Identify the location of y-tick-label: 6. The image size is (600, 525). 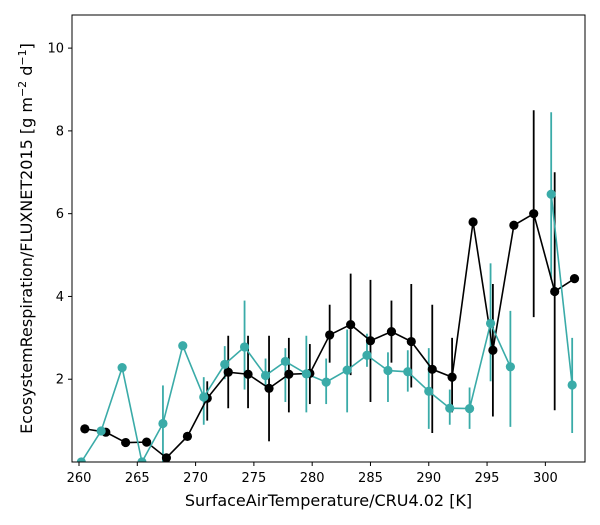
(60, 214).